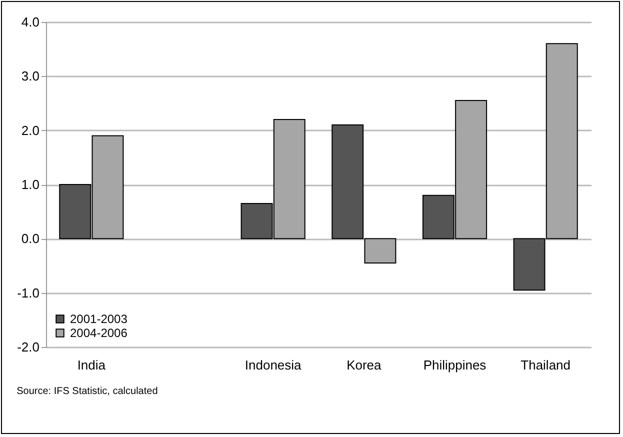 The height and width of the screenshot is (437, 623). What do you see at coordinates (30, 184) in the screenshot?
I see `y-tick-label: 1.0` at bounding box center [30, 184].